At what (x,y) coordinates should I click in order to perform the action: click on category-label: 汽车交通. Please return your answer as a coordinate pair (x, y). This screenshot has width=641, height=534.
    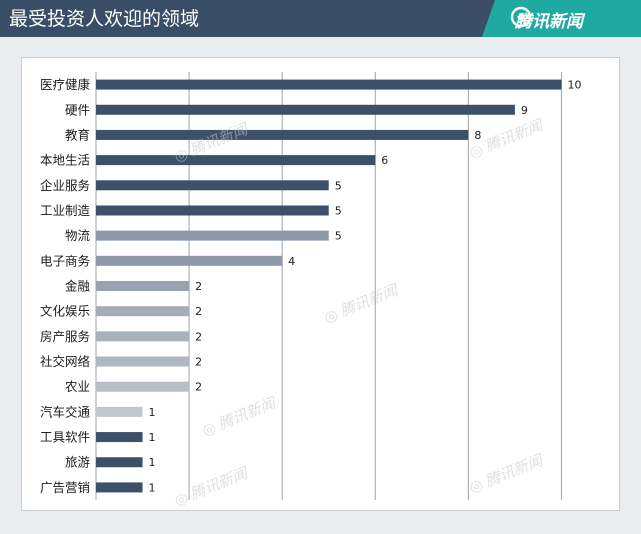
    Looking at the image, I should click on (65, 411).